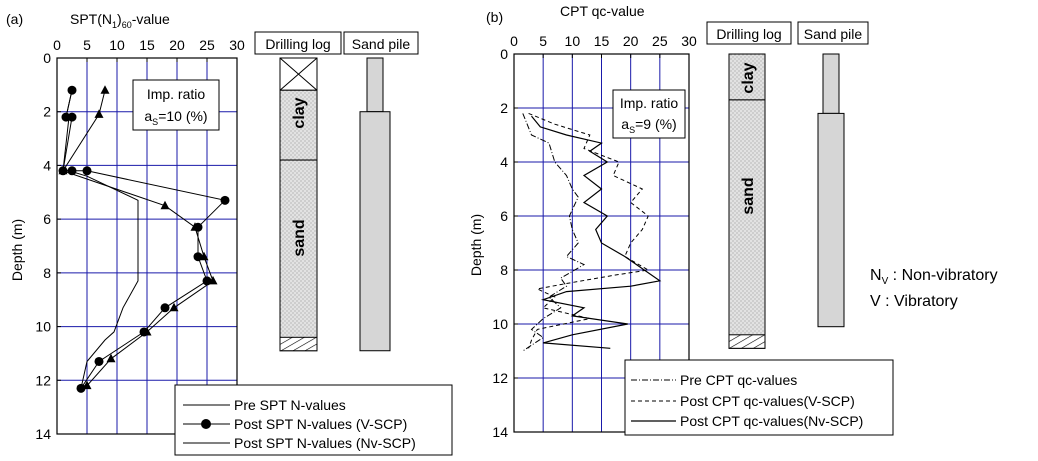 The height and width of the screenshot is (461, 1038). I want to click on legend-label-pre-spt: Pre SPT N-values, so click(290, 405).